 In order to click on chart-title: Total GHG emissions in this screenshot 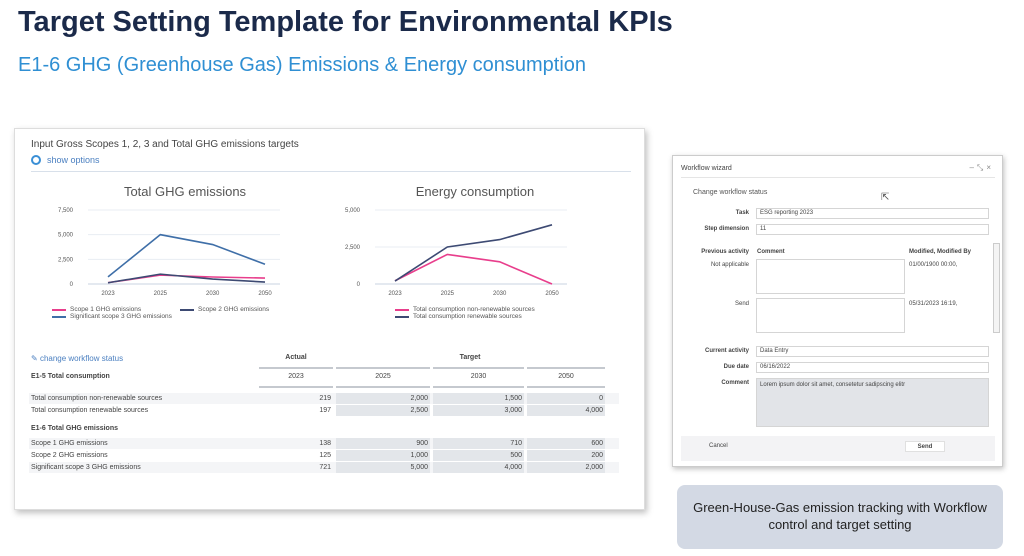, I will do `click(185, 191)`.